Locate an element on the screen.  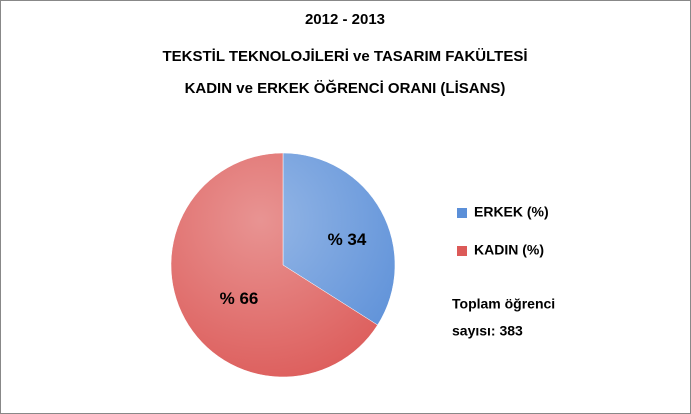
data-label: % 34 is located at coordinates (347, 239).